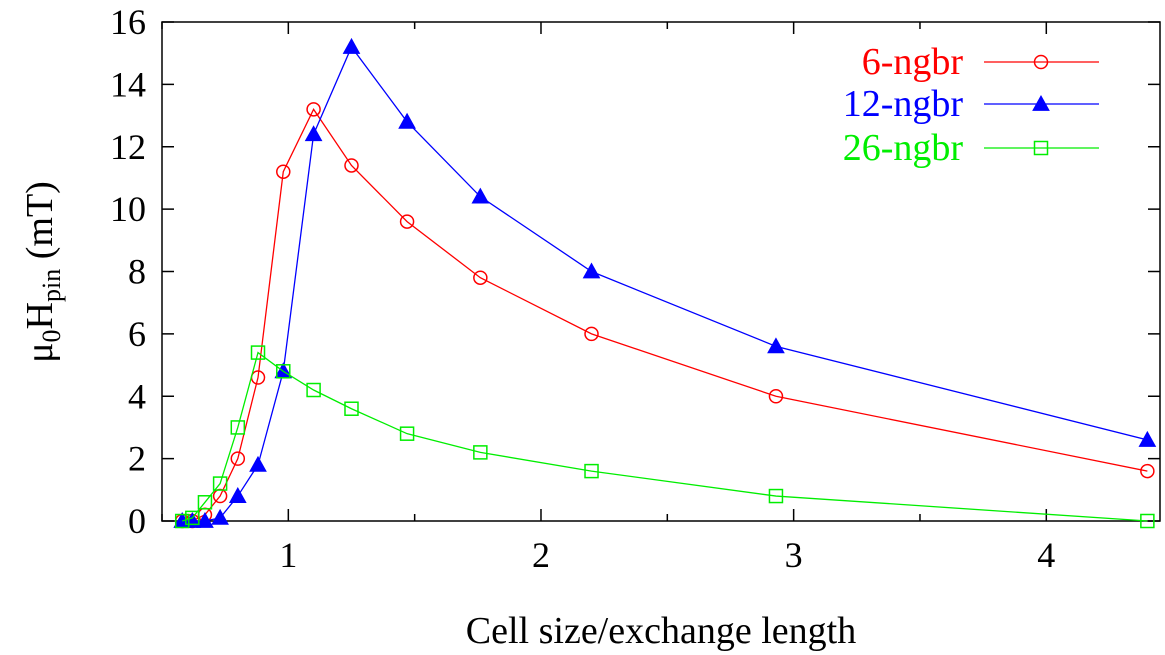  Describe the element at coordinates (51, 285) in the screenshot. I see `y-axis-label-h-subscript: pin` at that location.